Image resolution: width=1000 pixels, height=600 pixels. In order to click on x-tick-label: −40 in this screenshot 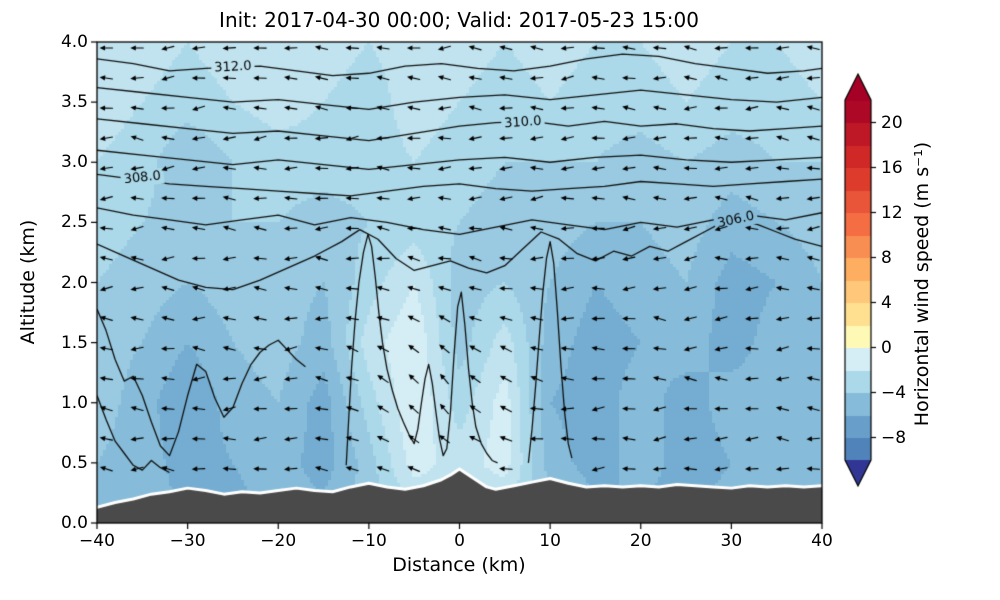, I will do `click(97, 541)`.